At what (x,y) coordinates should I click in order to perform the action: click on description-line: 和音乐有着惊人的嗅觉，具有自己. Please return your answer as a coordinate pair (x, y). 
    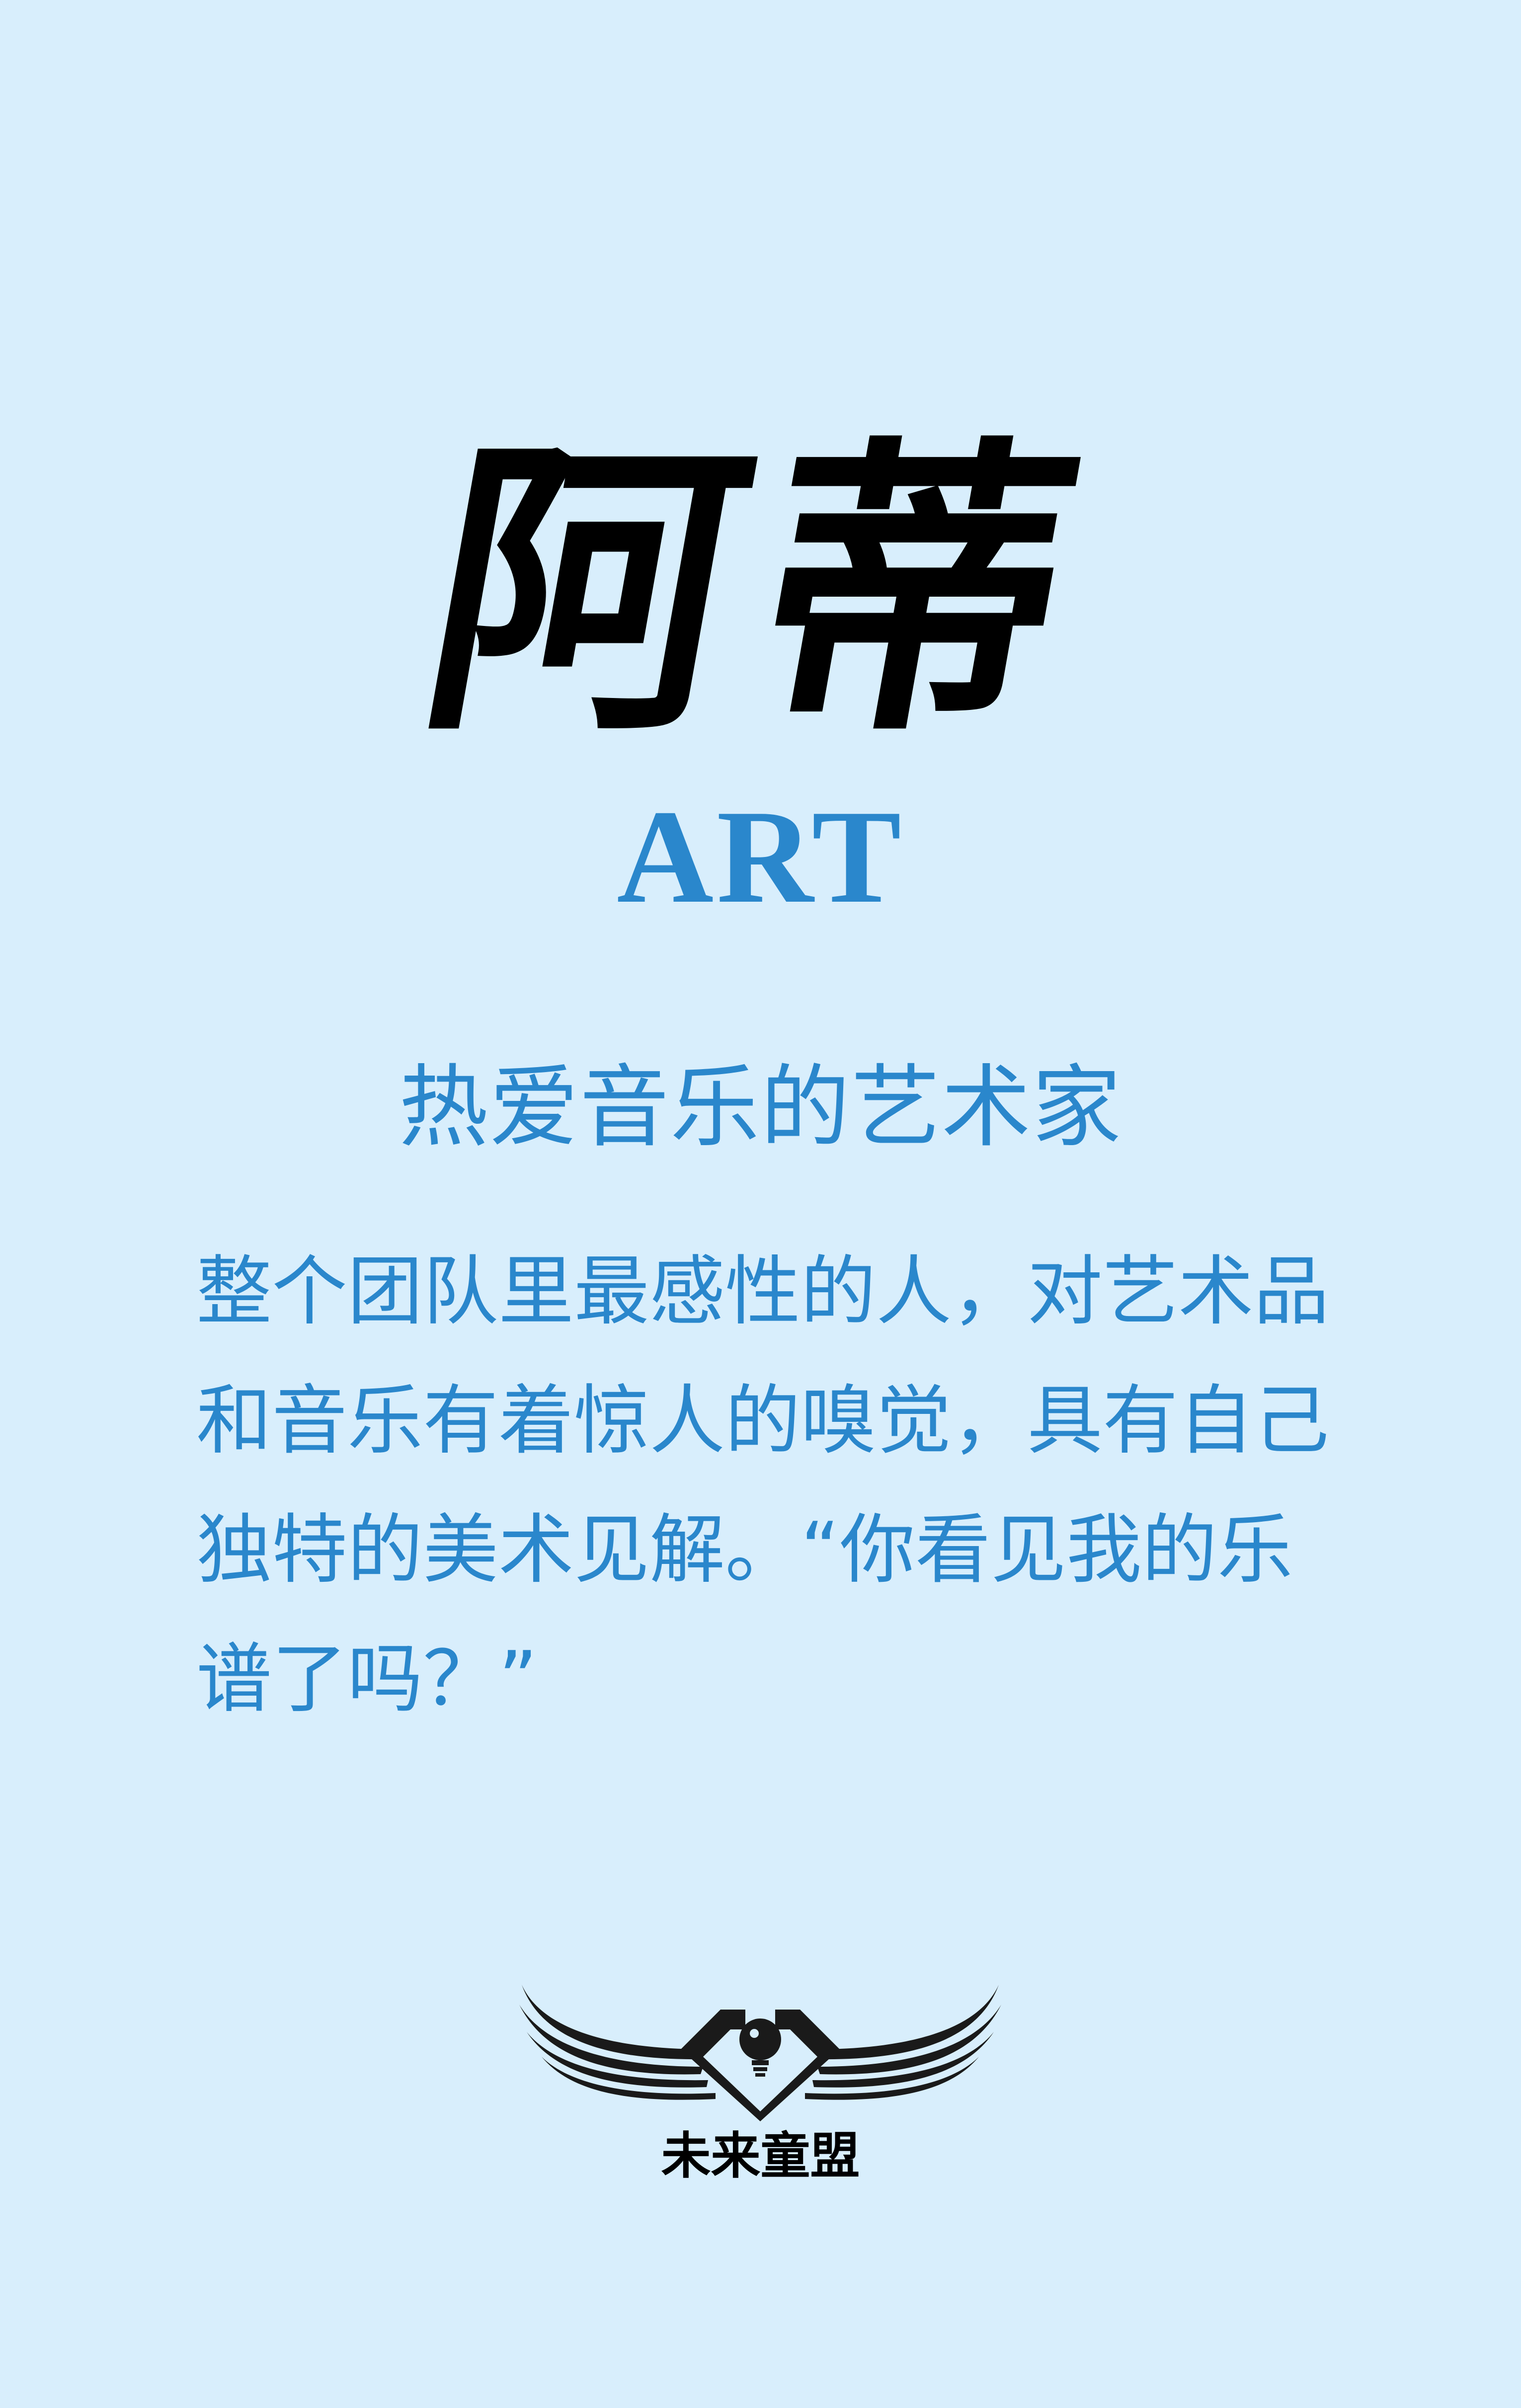
    Looking at the image, I should click on (762, 1421).